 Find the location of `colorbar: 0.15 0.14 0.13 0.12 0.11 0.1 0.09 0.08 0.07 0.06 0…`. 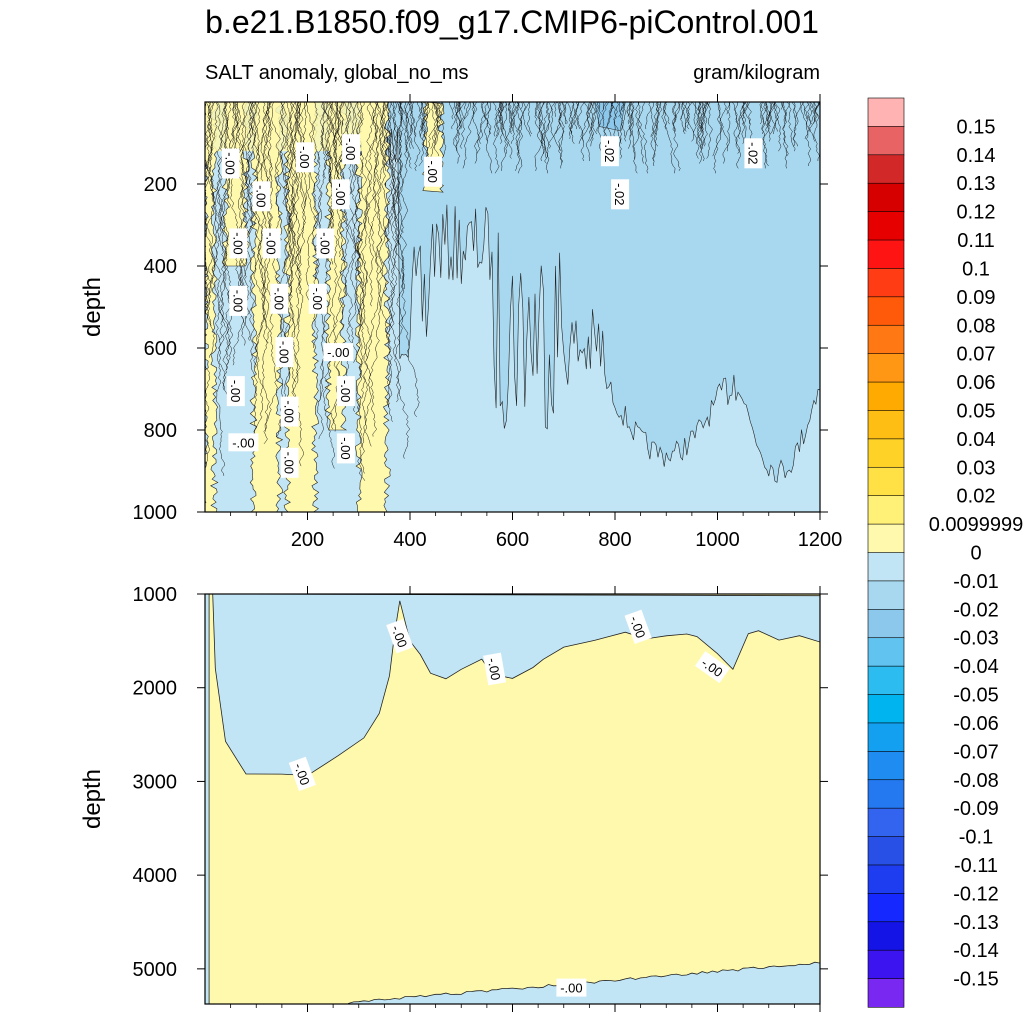

colorbar: 0.15 0.14 0.13 0.12 0.11 0.1 0.09 0.08 0.07 0.06 0… is located at coordinates (945, 552).